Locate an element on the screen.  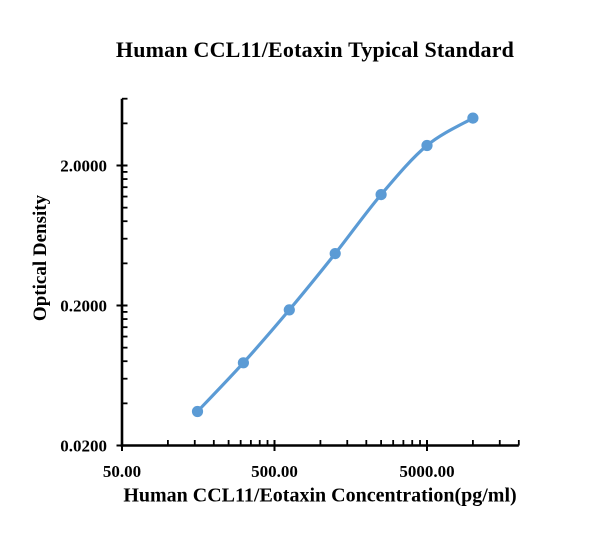
x-tick-label: 500.00 is located at coordinates (274, 471).